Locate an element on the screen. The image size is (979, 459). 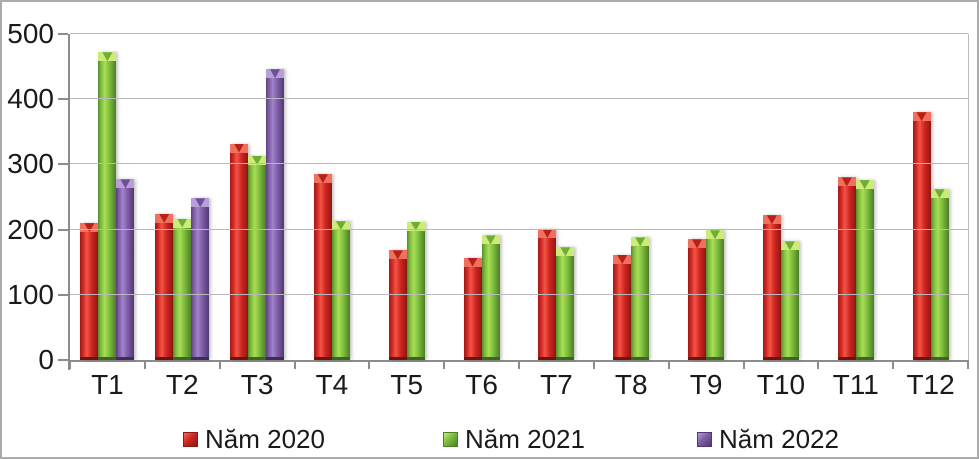
x-axis-tick-label: T12 is located at coordinates (930, 384).